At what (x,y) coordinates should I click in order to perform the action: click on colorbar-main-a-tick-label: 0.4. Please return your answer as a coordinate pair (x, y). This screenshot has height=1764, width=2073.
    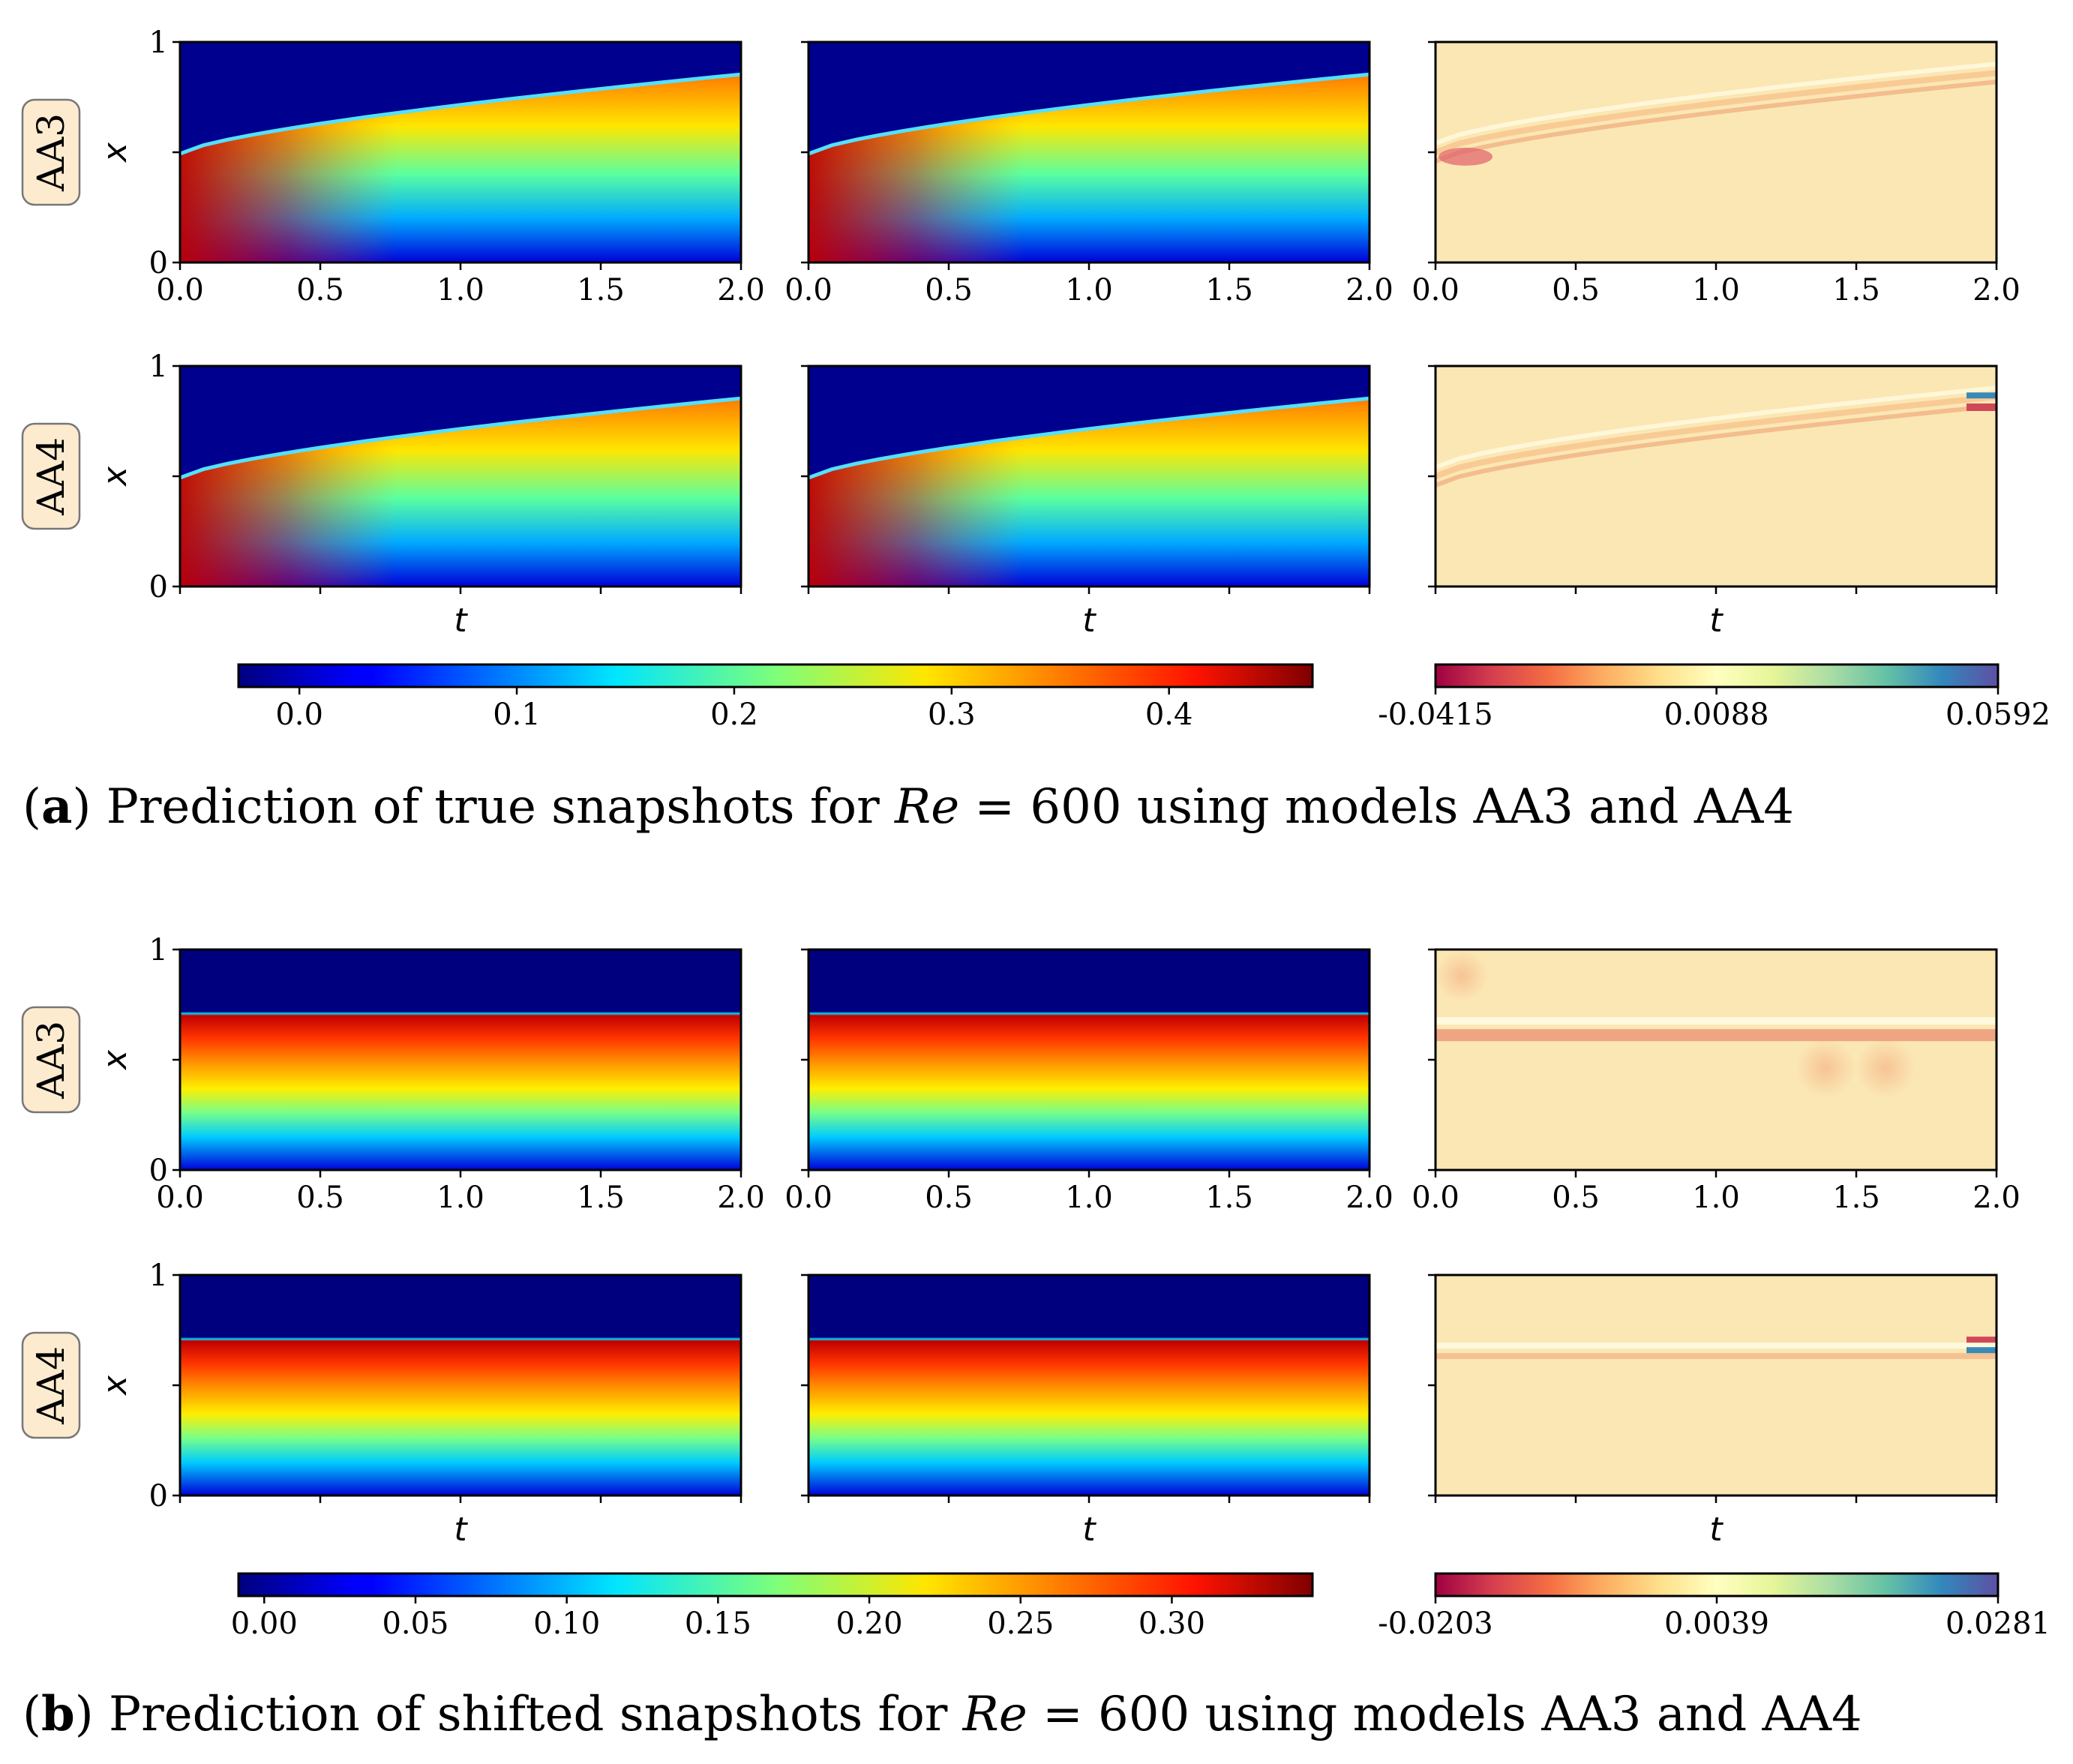
    Looking at the image, I should click on (1169, 715).